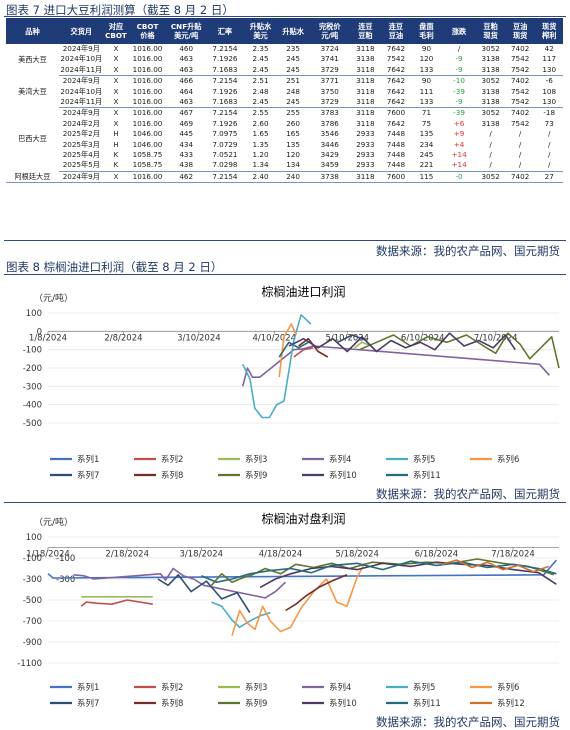  What do you see at coordinates (330, 166) in the screenshot?
I see `table7-cell: 3459` at bounding box center [330, 166].